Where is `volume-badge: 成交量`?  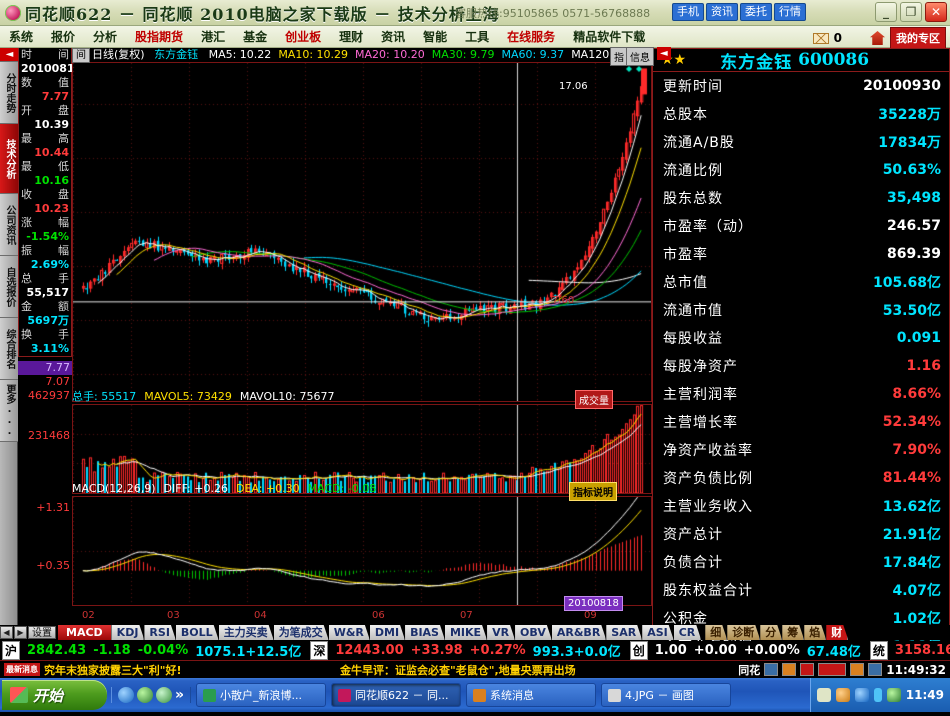
volume-badge: 成交量 is located at coordinates (594, 399).